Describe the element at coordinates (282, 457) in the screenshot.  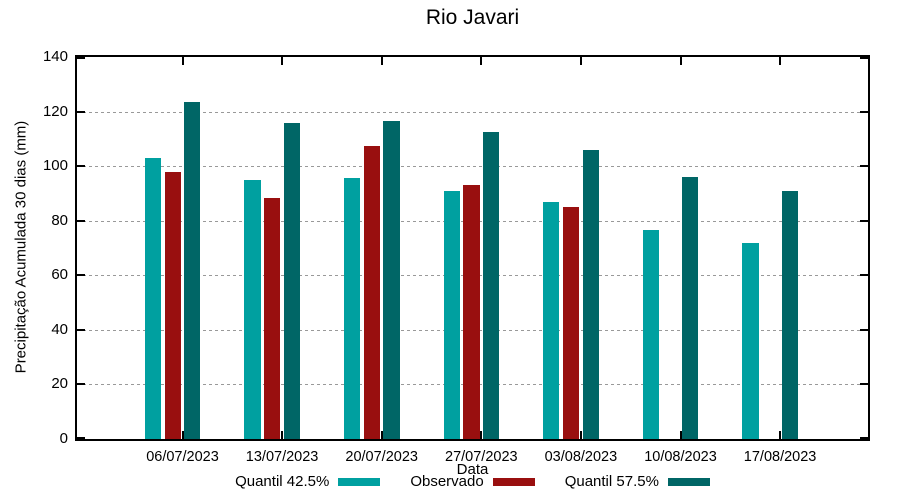
I see `x-tick-label: 13/07/2023` at that location.